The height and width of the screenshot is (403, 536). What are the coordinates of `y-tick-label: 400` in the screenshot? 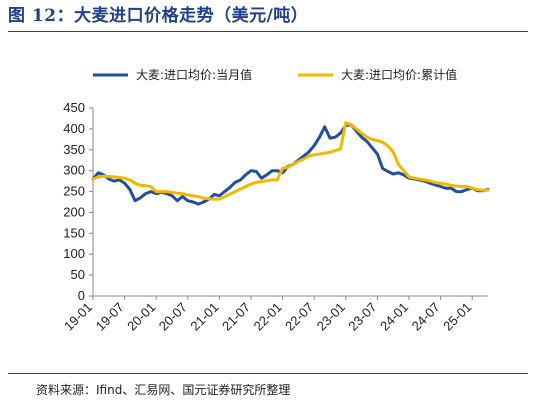 It's located at (74, 128).